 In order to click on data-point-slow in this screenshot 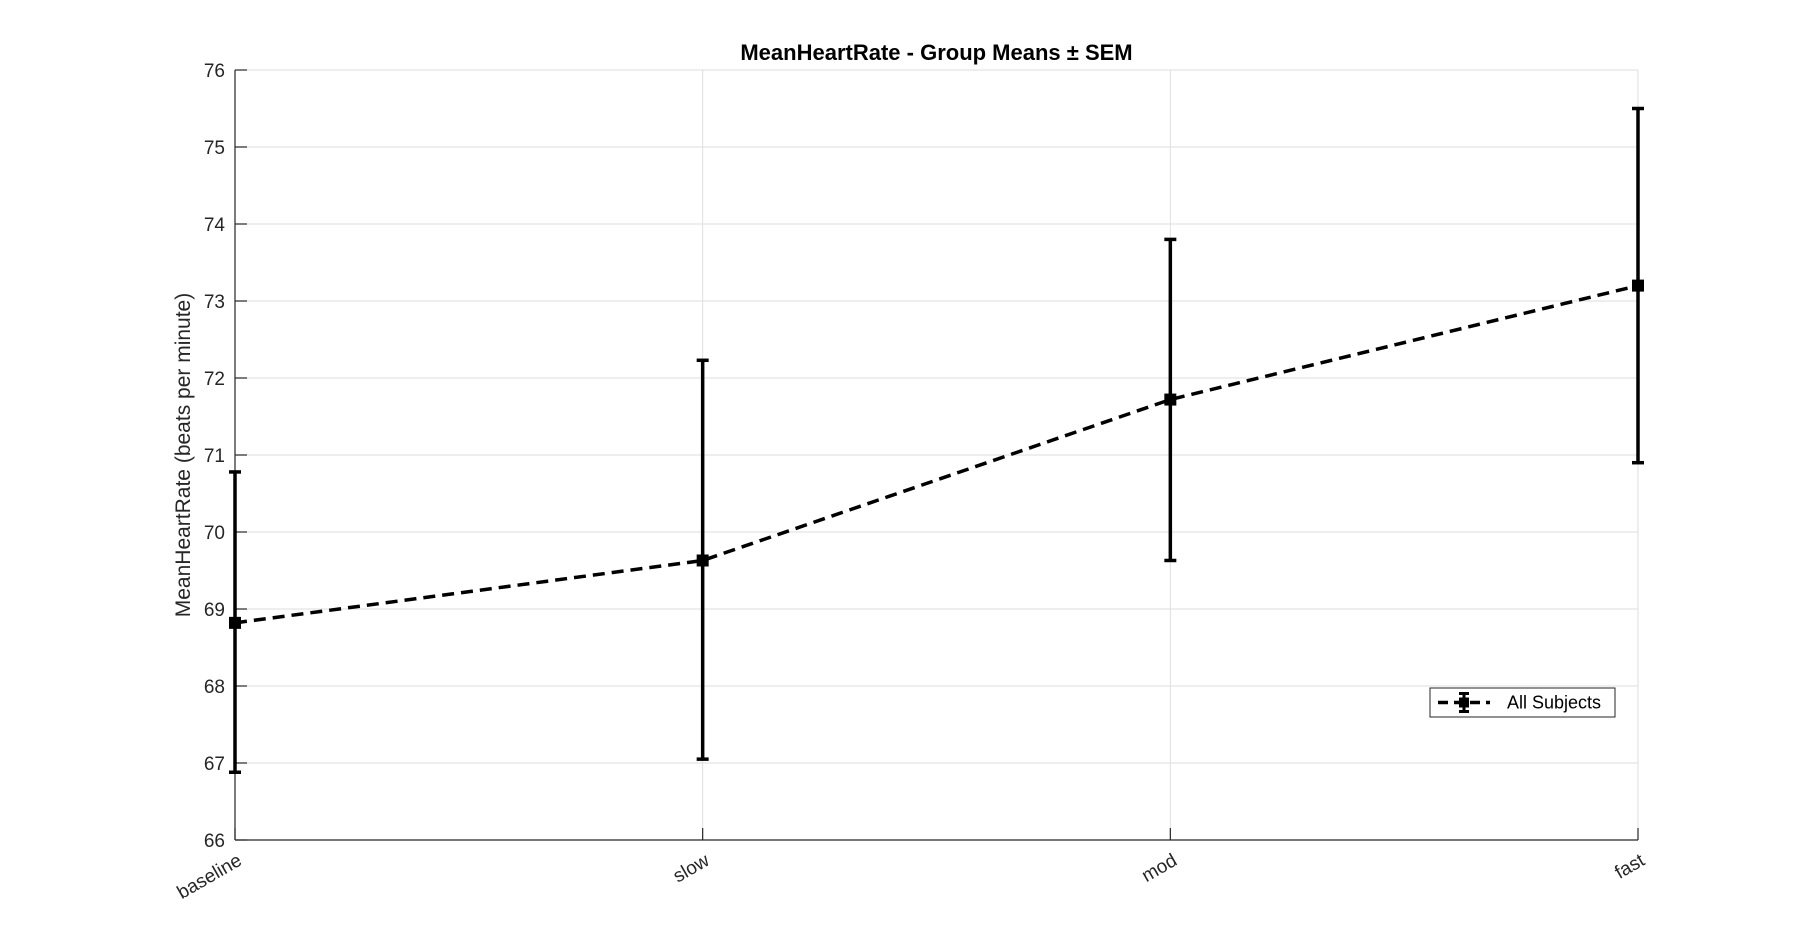, I will do `click(702, 560)`.